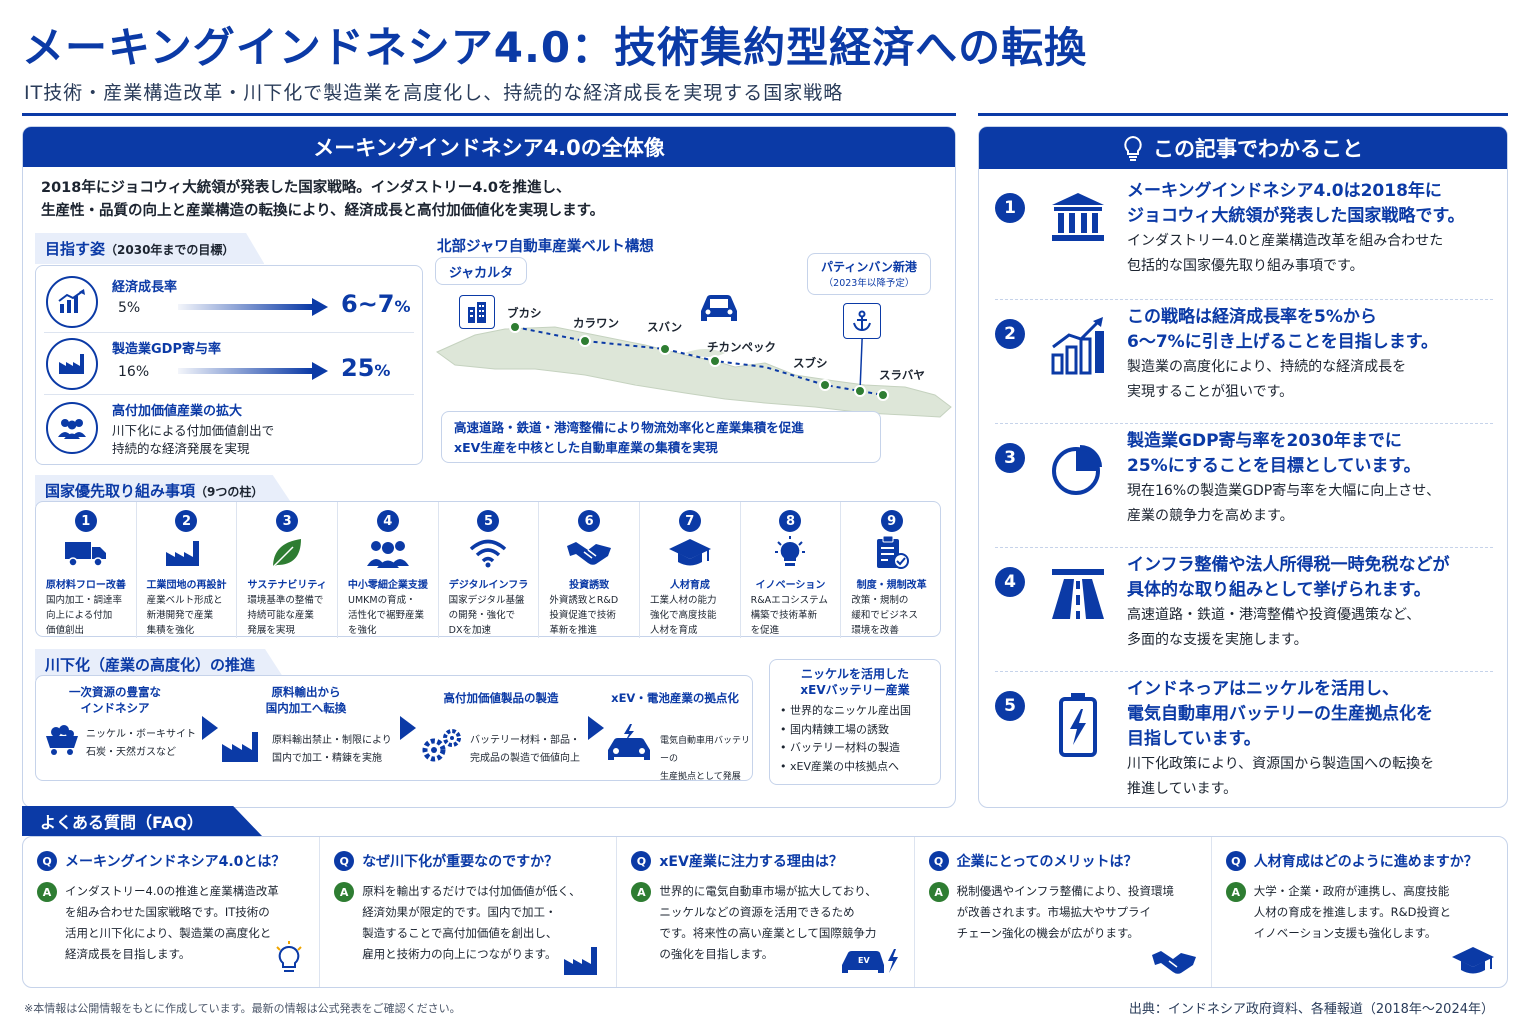  I want to click on checklist-icon, so click(891, 553).